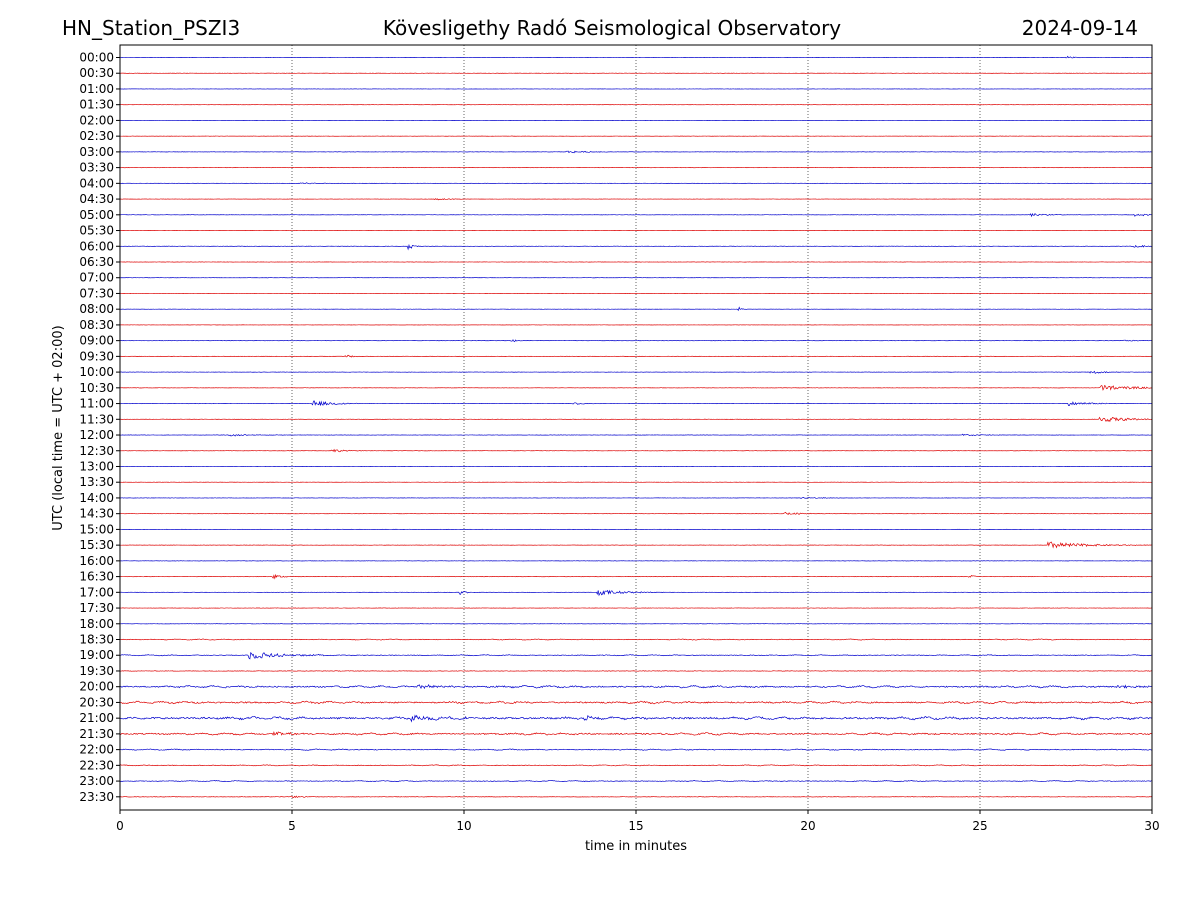 The image size is (1200, 900). I want to click on y-tick-label: 02:00, so click(96, 120).